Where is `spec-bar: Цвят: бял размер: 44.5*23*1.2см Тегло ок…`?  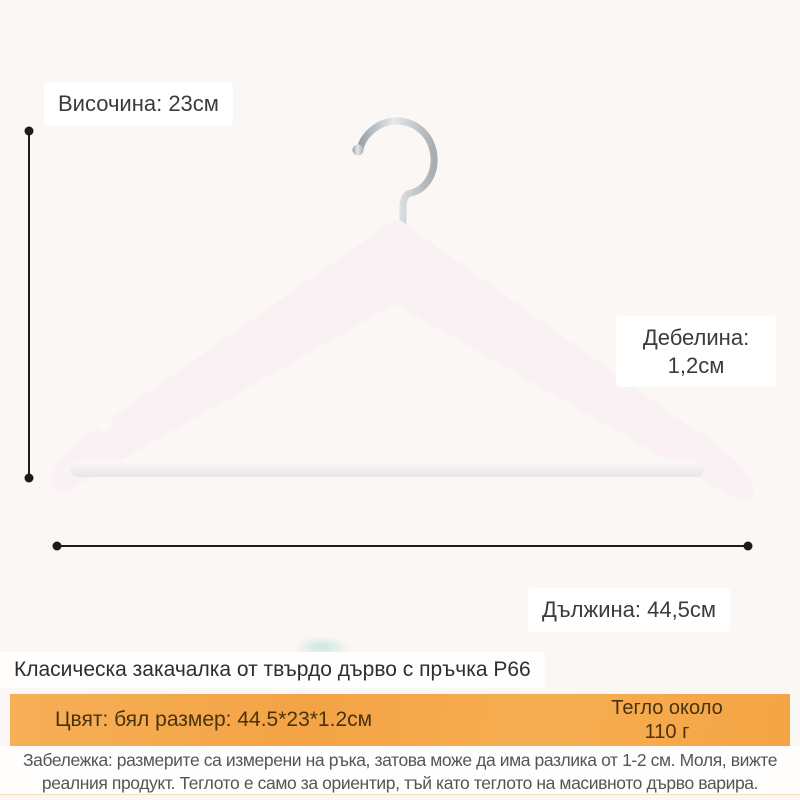 spec-bar: Цвят: бял размер: 44.5*23*1.2см Тегло ок… is located at coordinates (400, 720).